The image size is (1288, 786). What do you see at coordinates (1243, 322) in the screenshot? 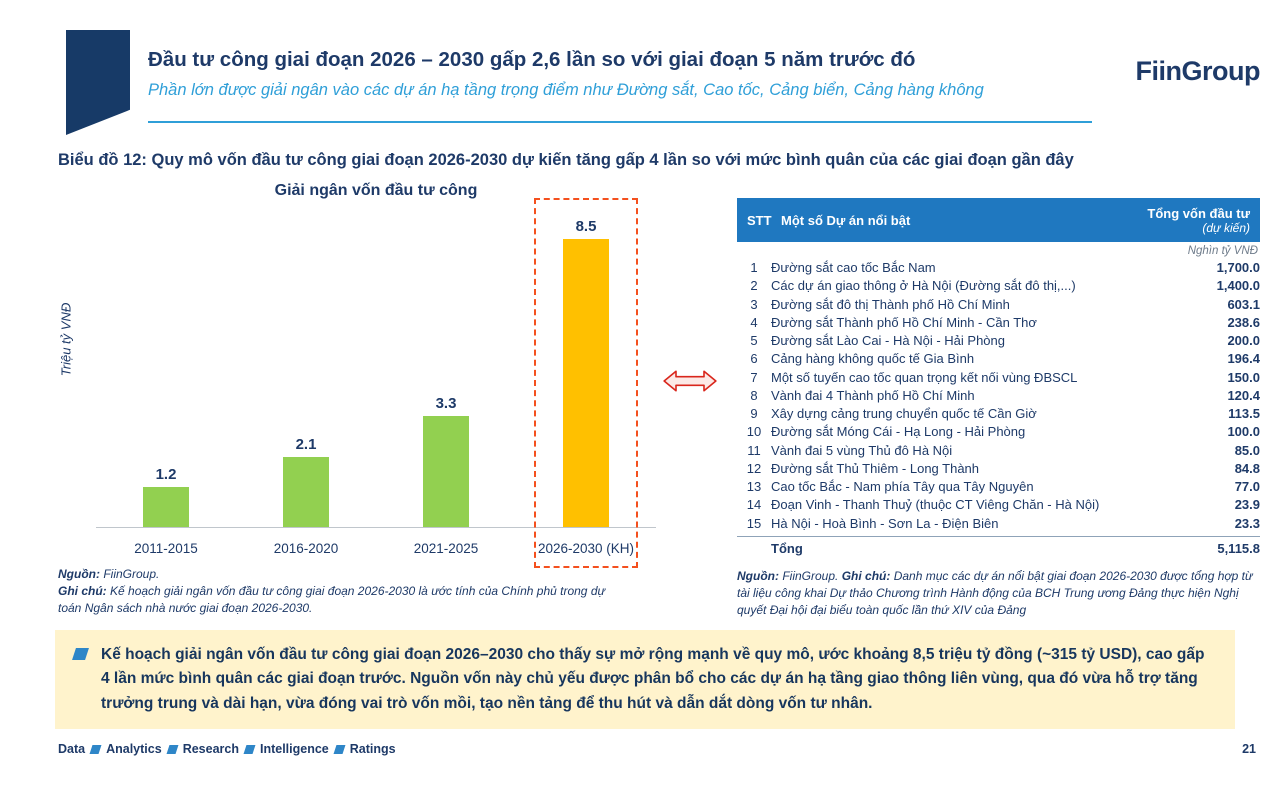
I see `cell-value: 238.6` at bounding box center [1243, 322].